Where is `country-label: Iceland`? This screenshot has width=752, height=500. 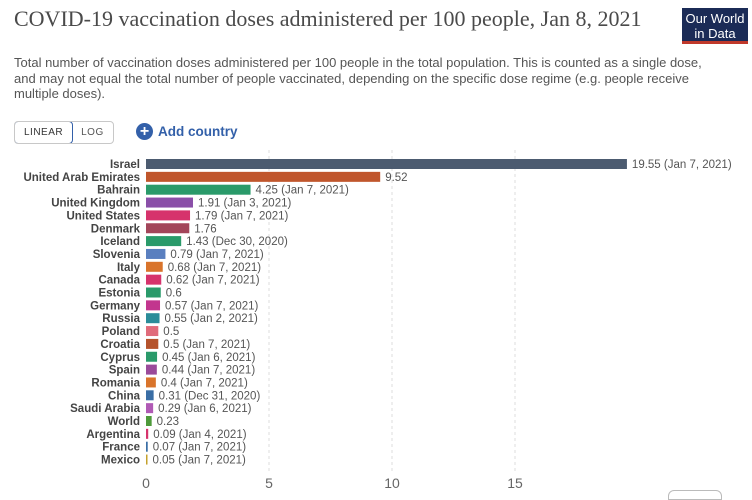 country-label: Iceland is located at coordinates (120, 242).